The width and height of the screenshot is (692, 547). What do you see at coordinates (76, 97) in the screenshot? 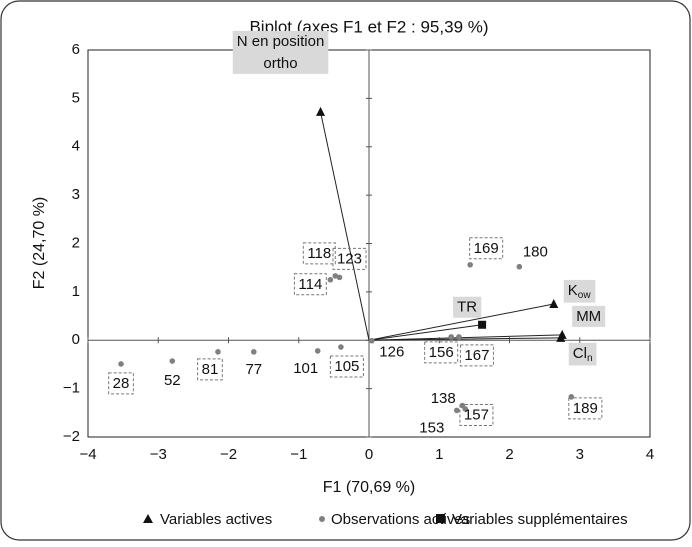
I see `y-tick-label: 5` at bounding box center [76, 97].